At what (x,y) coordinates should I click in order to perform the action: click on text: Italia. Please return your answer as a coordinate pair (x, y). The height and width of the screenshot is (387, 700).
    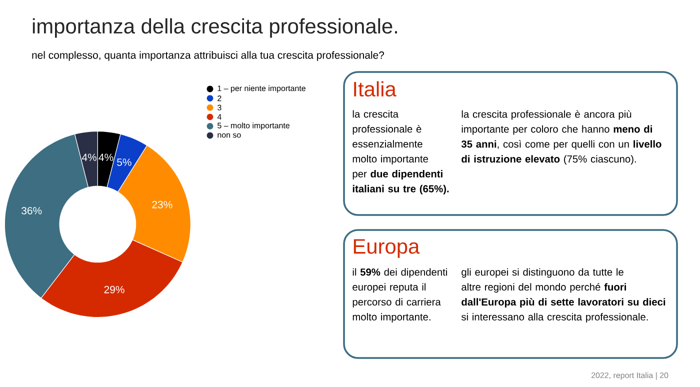
    Looking at the image, I should click on (375, 89).